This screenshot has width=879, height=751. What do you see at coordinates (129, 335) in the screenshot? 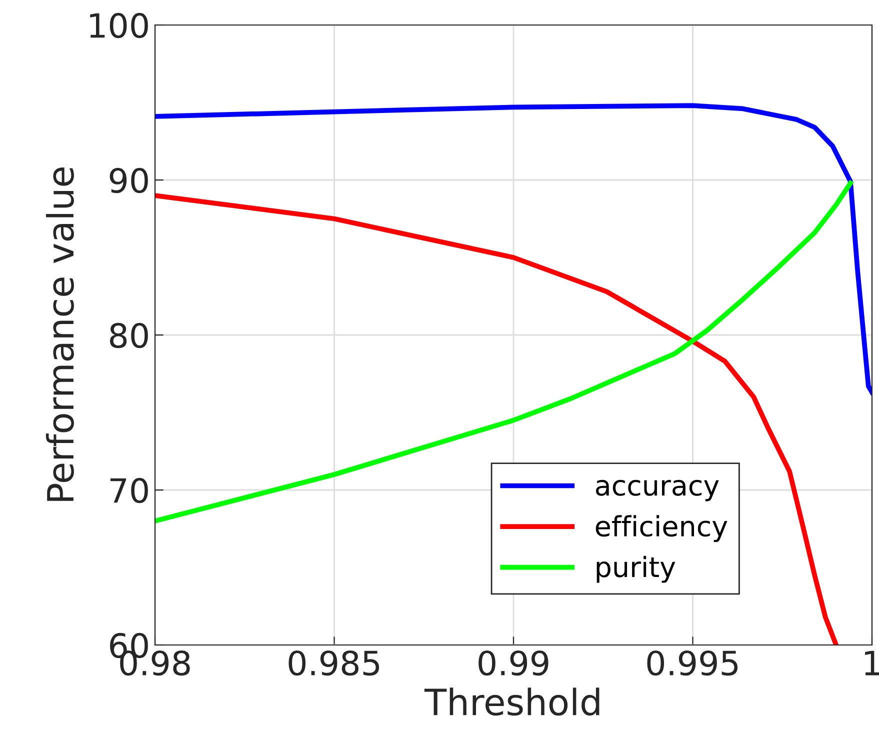
I see `y-tick-label: 80` at bounding box center [129, 335].